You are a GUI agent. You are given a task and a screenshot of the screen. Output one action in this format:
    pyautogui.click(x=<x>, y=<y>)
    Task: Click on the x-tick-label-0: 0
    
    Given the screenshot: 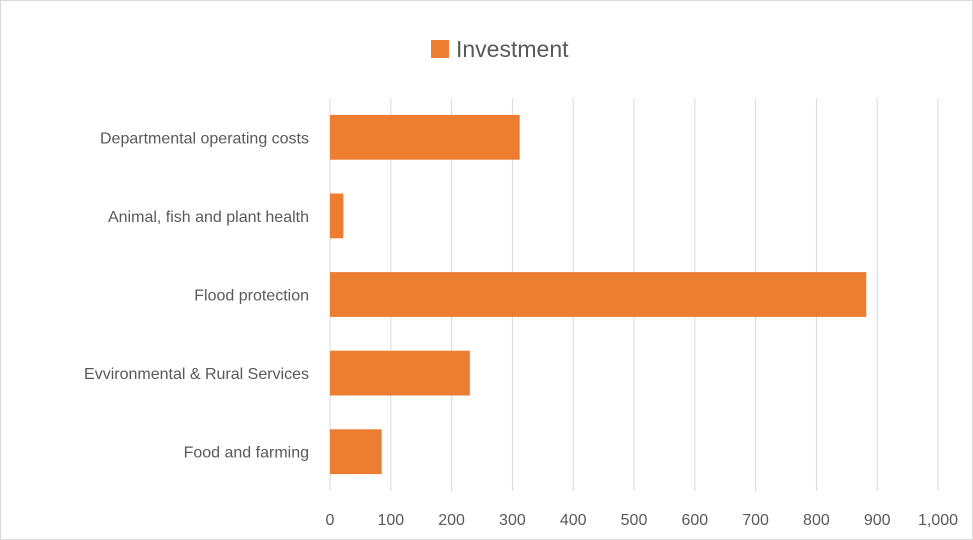 What is the action you would take?
    pyautogui.click(x=330, y=520)
    